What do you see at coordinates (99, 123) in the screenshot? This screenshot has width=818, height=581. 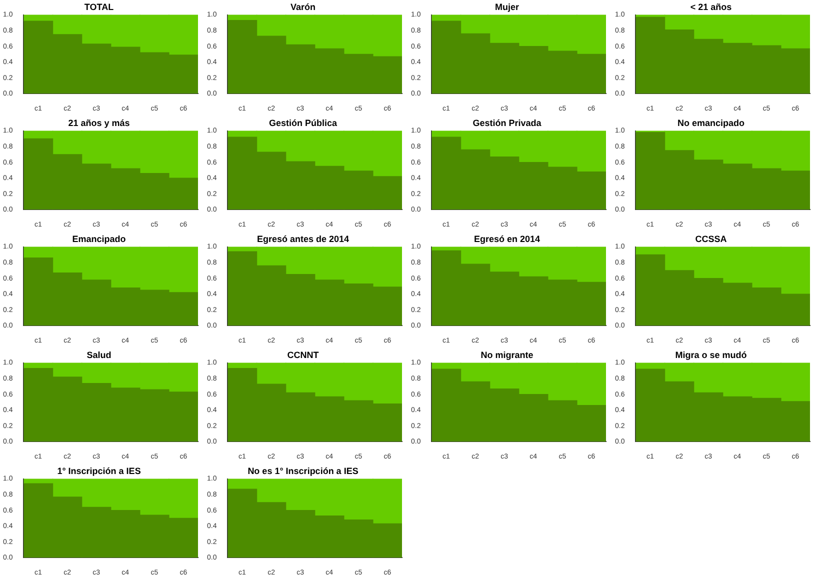 I see `chart-title: 21 años y más` at bounding box center [99, 123].